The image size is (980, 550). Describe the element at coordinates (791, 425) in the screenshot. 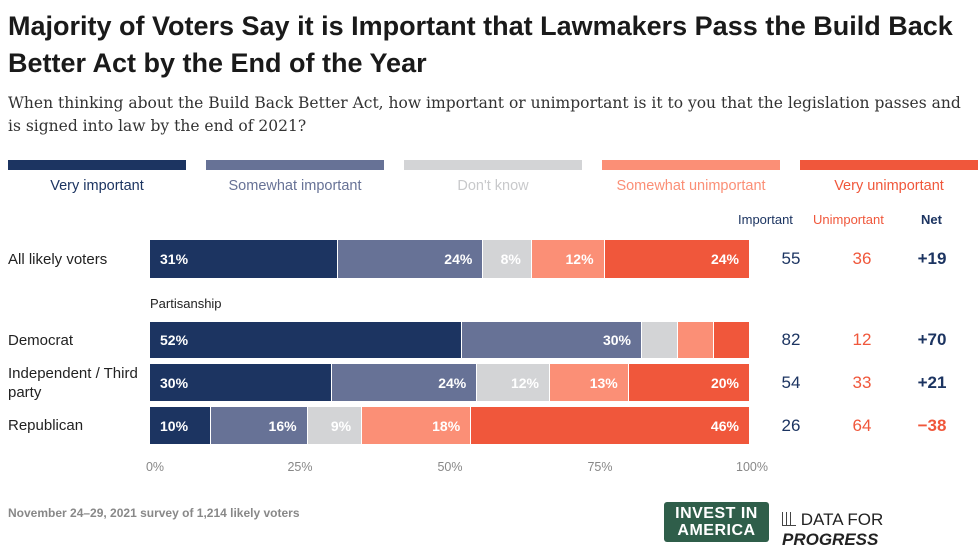

I see `important-value: 26` at that location.